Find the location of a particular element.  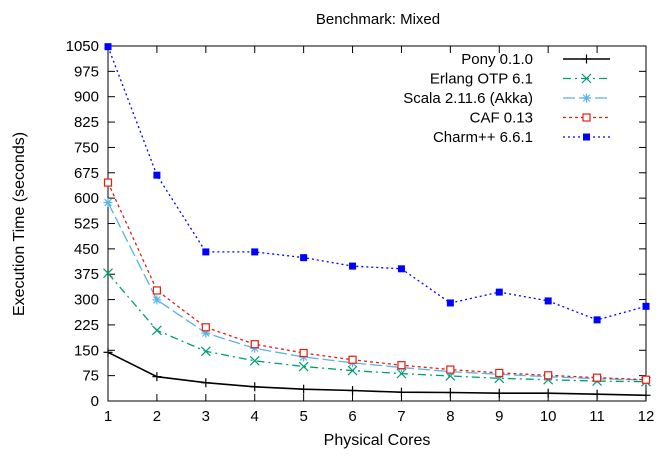

y-tick-label: 975 is located at coordinates (86, 71).